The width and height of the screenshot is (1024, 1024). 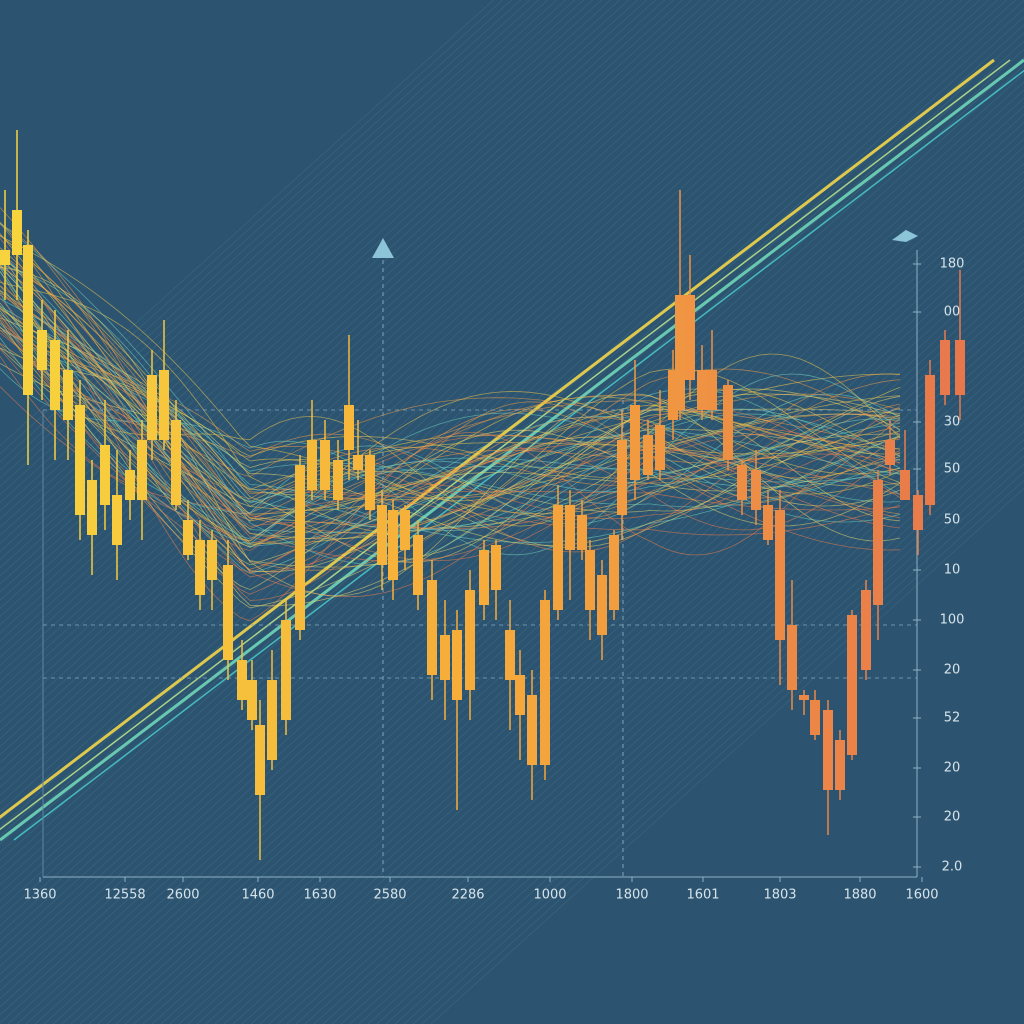 I want to click on x-tick-label: 1000, so click(x=549, y=895).